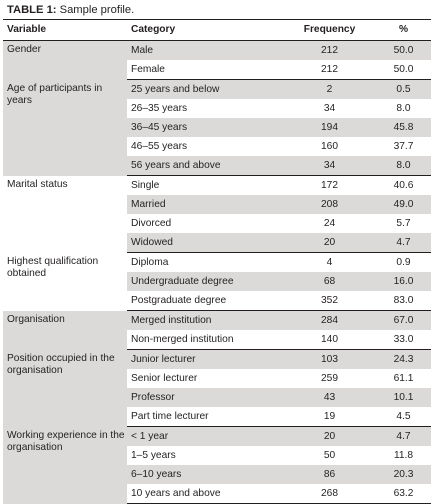  I want to click on percent-cell: 61.1, so click(403, 378).